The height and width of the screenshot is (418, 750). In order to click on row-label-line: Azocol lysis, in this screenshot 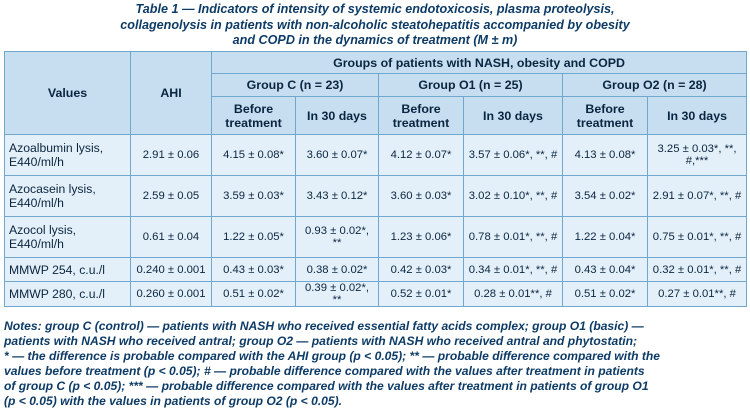, I will do `click(43, 230)`.